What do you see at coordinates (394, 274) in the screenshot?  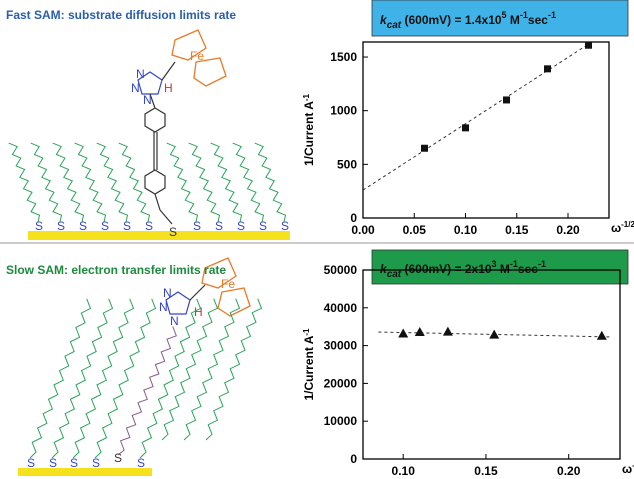 I see `text-part: cat` at bounding box center [394, 274].